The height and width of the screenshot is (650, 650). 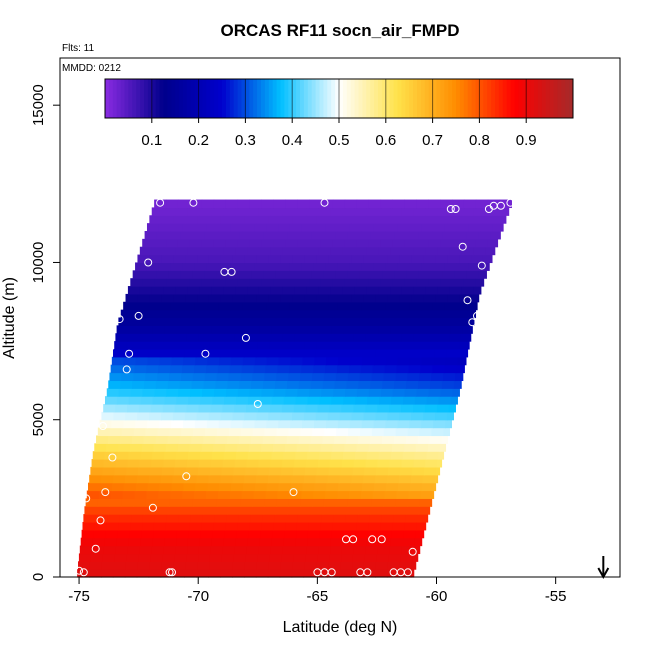 What do you see at coordinates (38, 105) in the screenshot?
I see `y-tick-label: 15000` at bounding box center [38, 105].